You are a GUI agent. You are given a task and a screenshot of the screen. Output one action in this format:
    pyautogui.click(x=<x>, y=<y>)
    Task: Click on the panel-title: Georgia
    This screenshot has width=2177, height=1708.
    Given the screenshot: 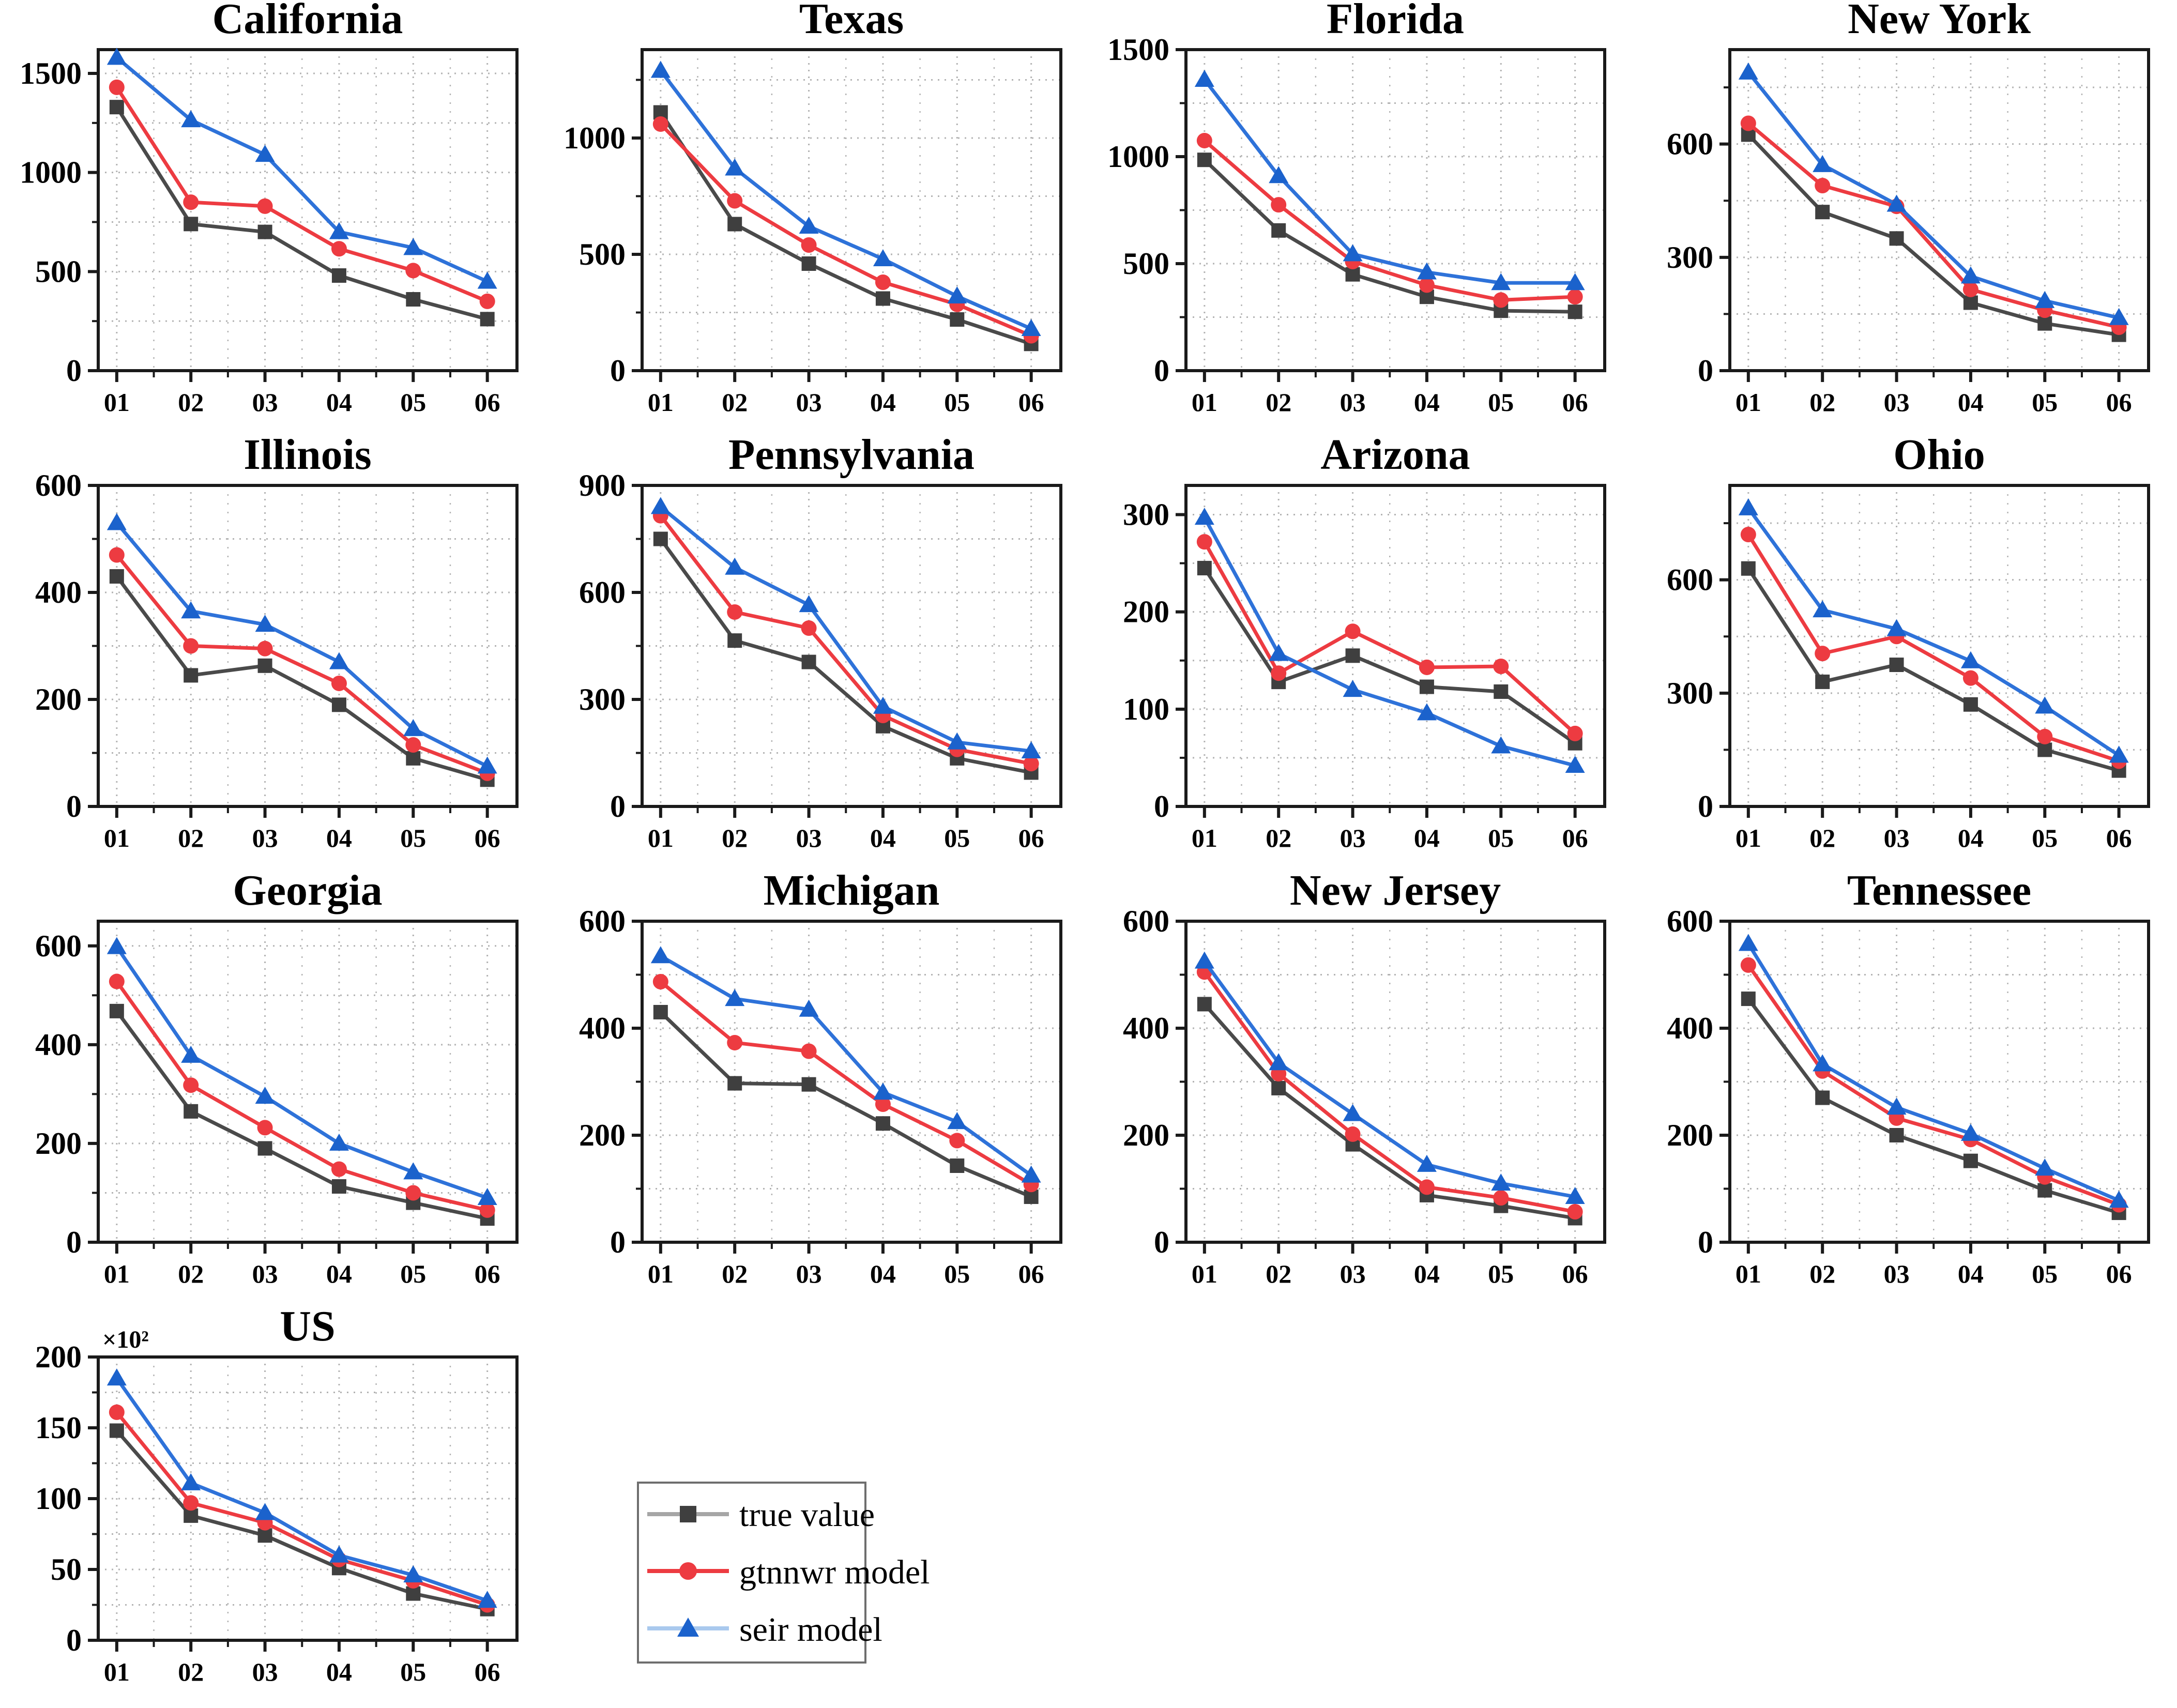 What is the action you would take?
    pyautogui.click(x=308, y=893)
    